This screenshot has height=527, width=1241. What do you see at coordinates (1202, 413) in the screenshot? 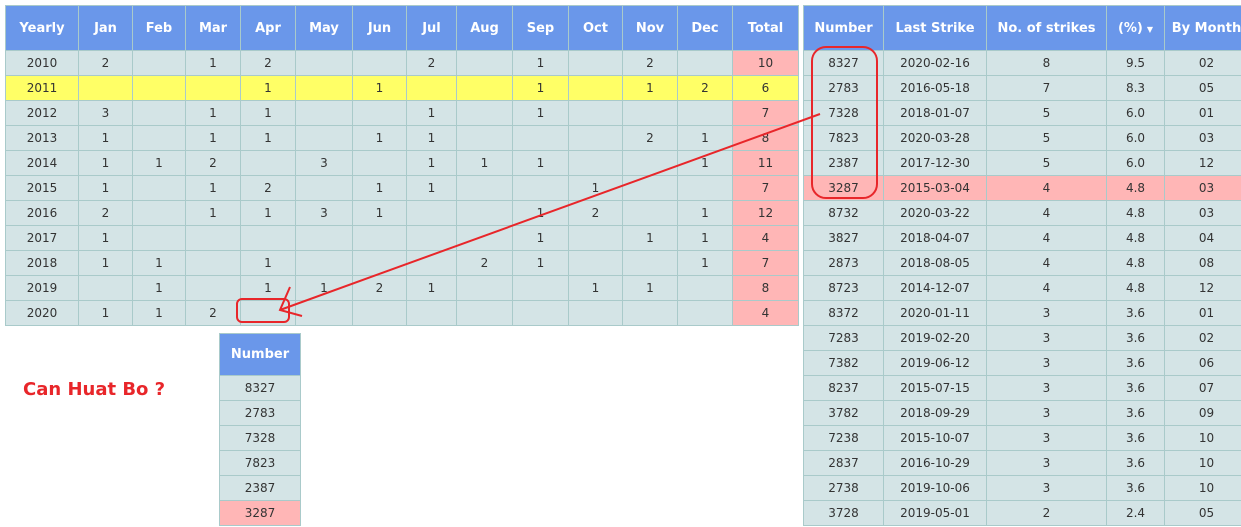
I see `cell: 09` at bounding box center [1202, 413].